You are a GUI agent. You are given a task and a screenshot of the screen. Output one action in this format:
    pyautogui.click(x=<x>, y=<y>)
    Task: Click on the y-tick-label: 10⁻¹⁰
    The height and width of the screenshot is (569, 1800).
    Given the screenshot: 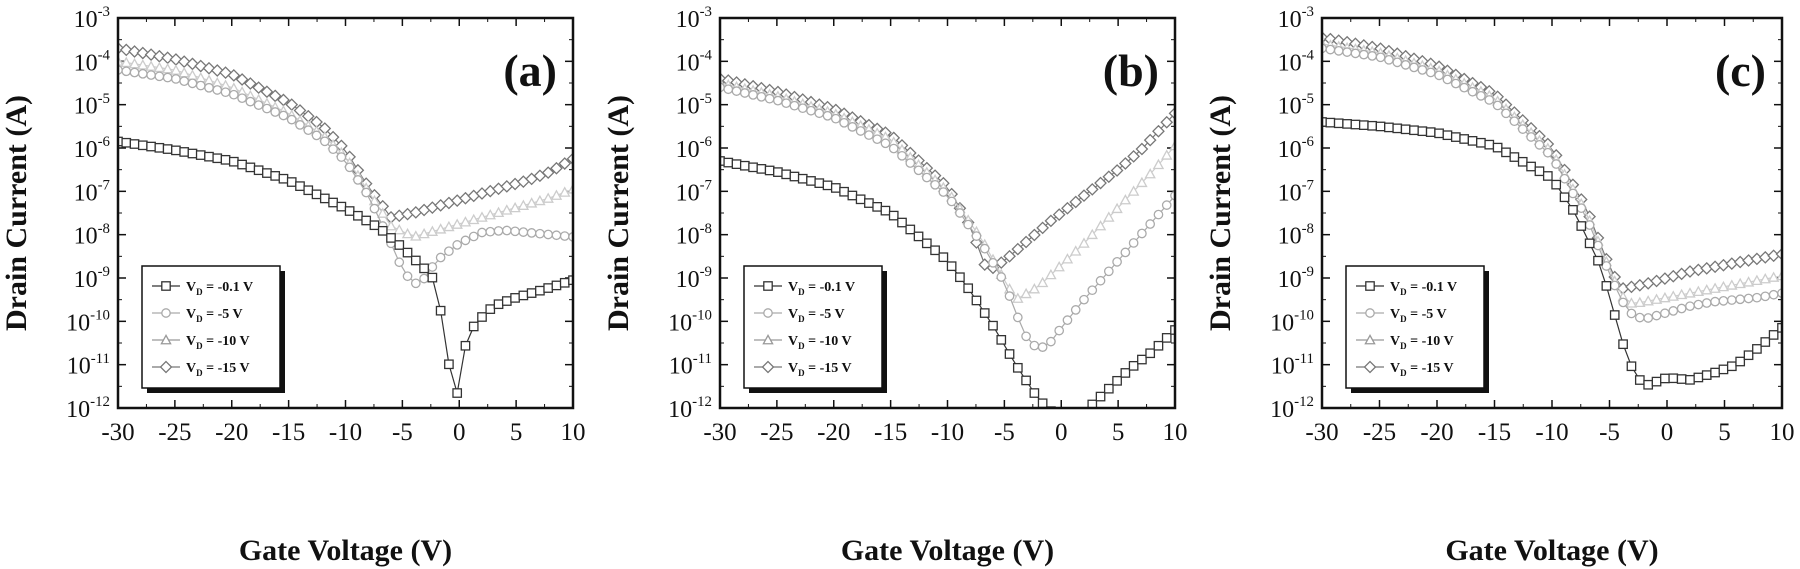 What is the action you would take?
    pyautogui.click(x=88, y=322)
    